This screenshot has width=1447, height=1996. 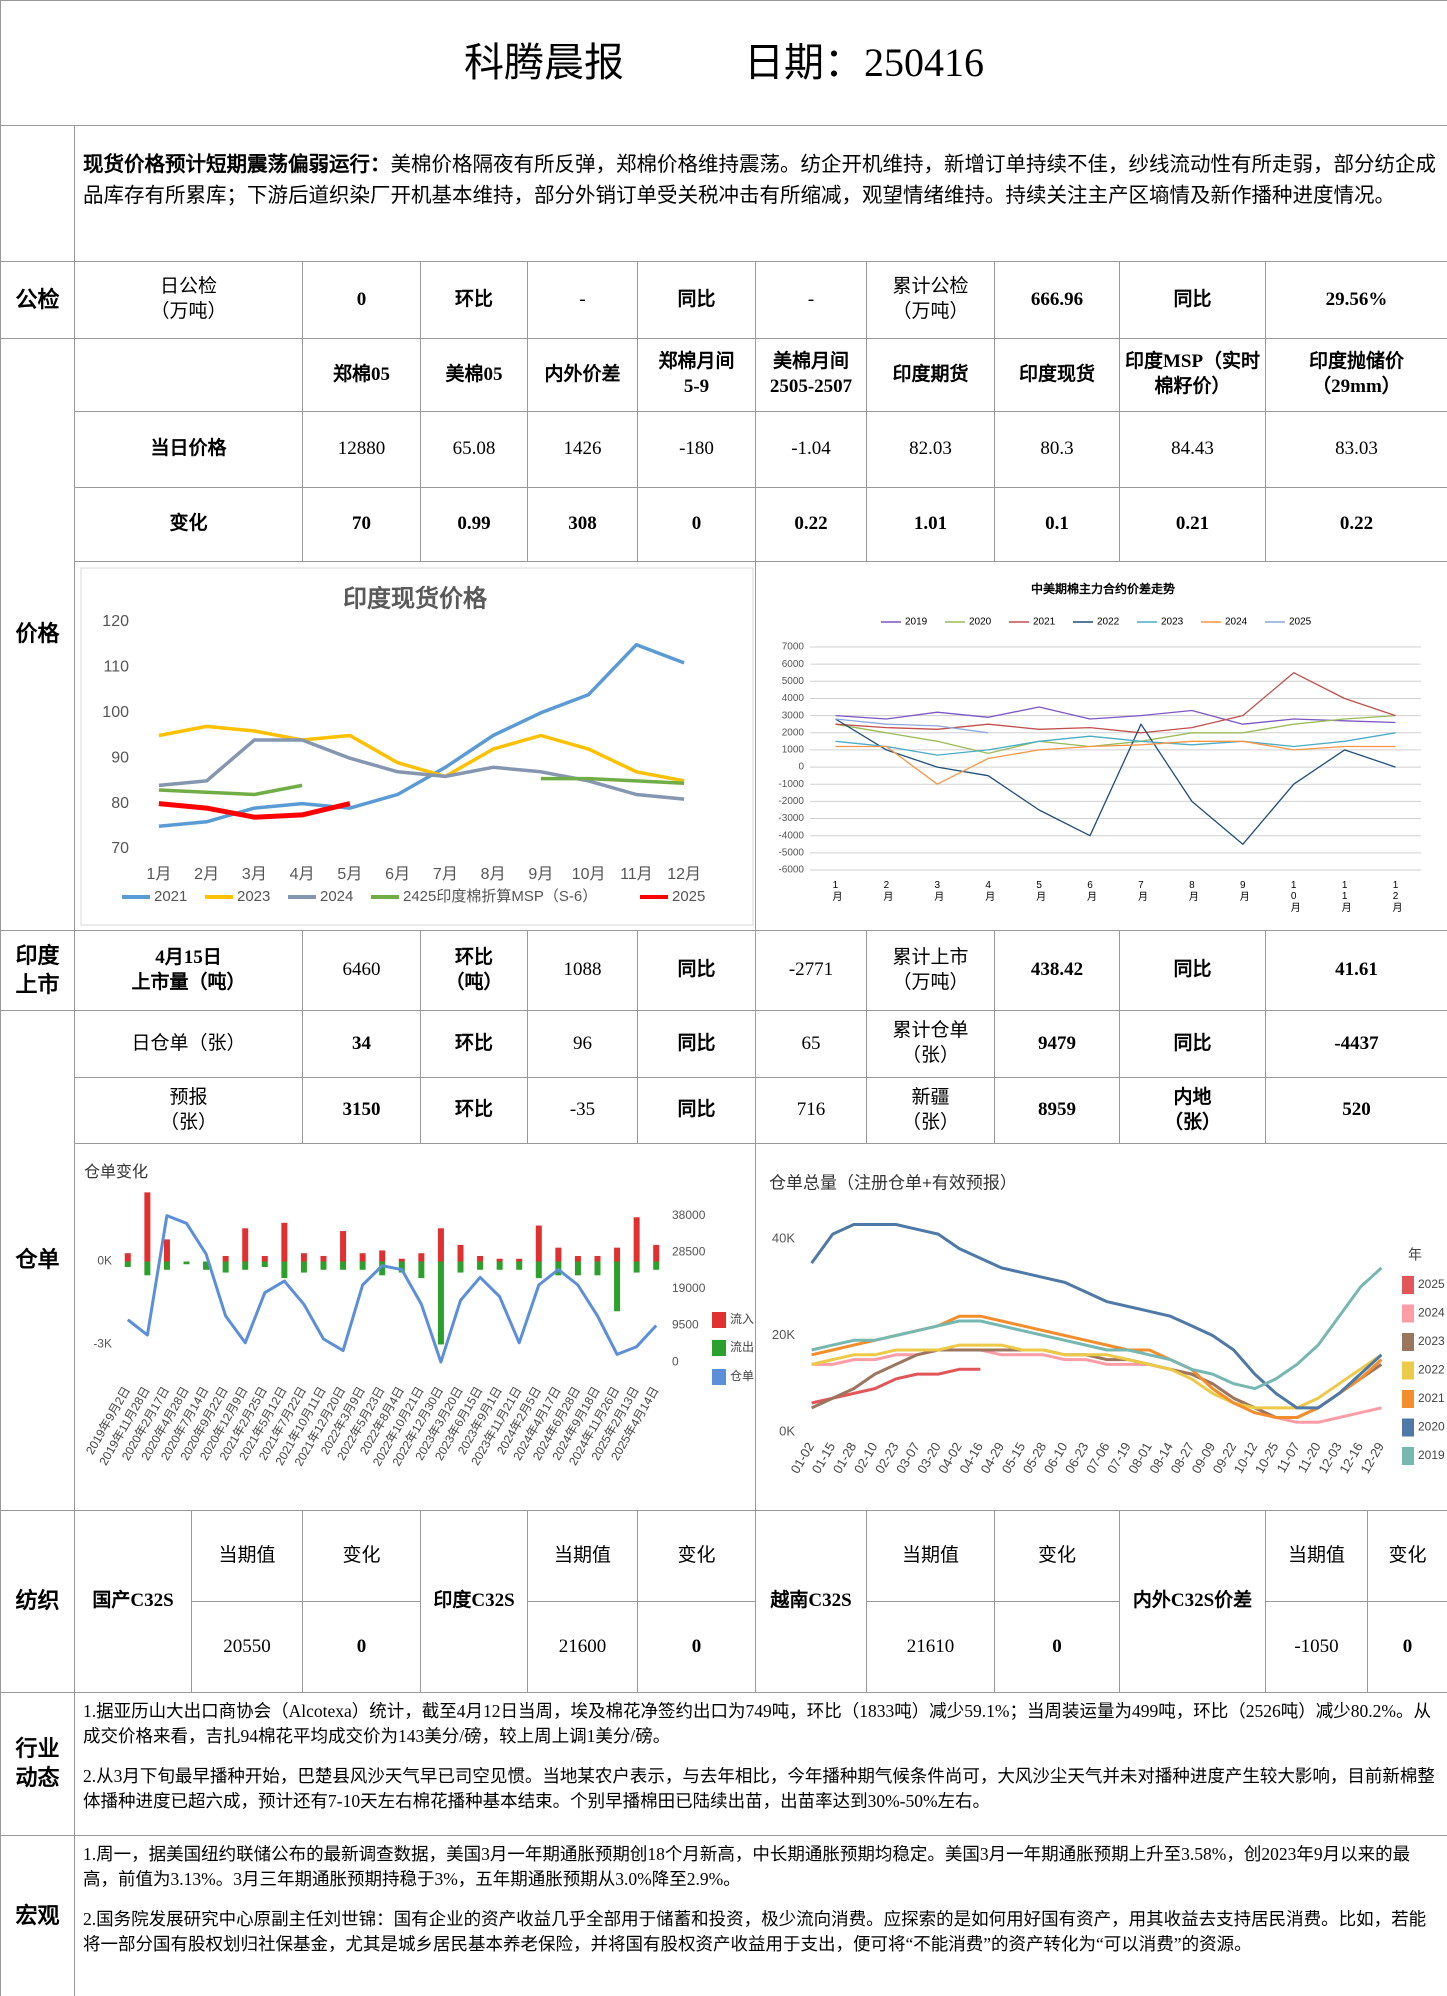 I want to click on table-cell: 内外C32S价差, so click(x=1193, y=1602).